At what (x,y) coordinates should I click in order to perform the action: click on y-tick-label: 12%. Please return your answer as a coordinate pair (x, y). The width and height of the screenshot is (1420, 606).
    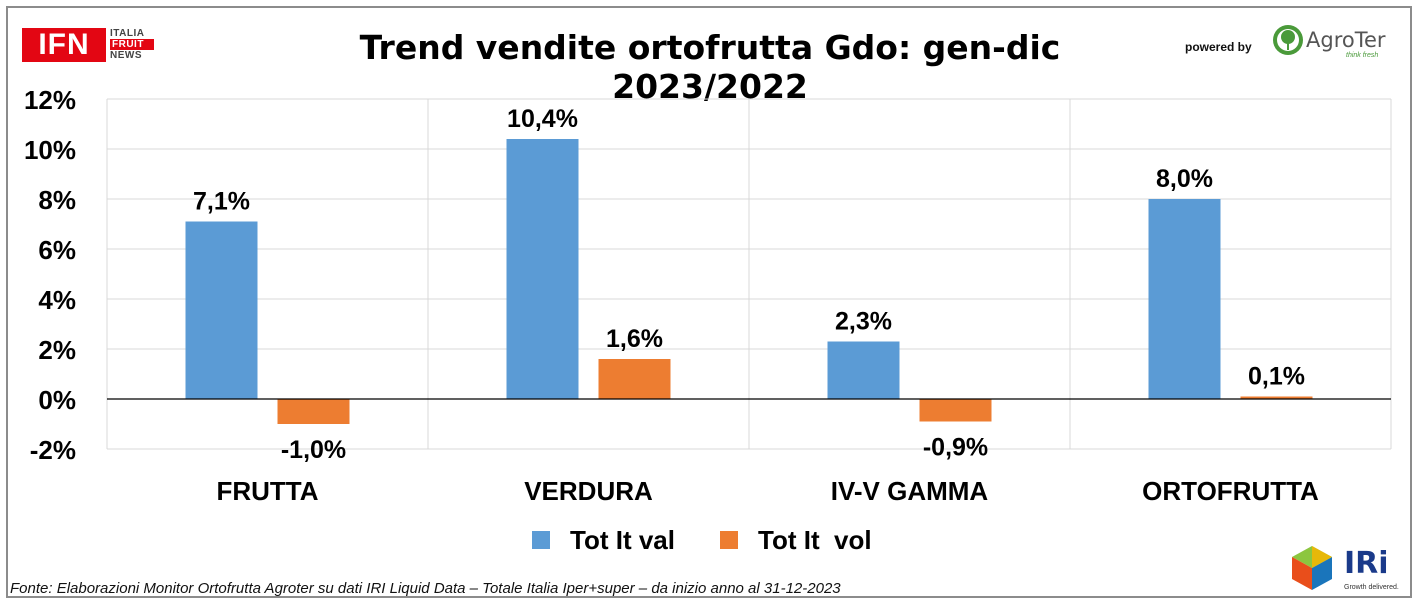
    Looking at the image, I should click on (50, 100).